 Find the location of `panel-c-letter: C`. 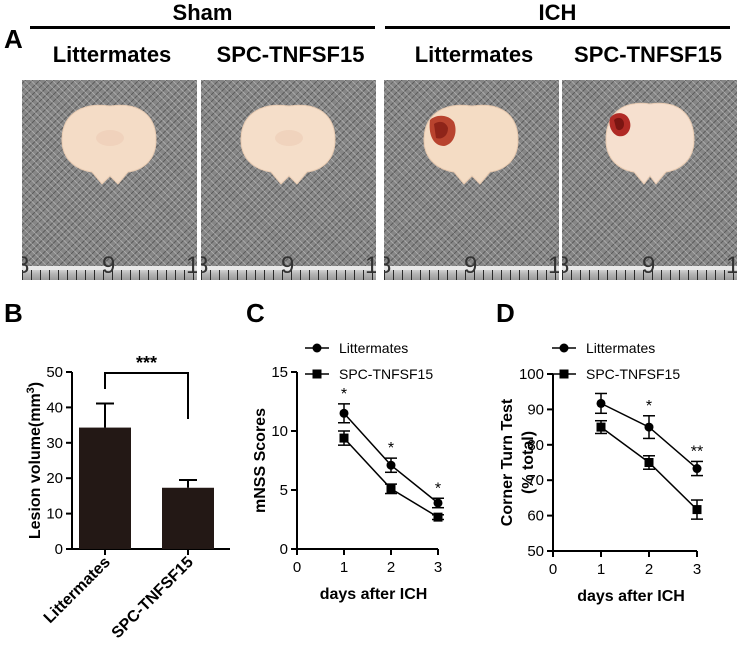

panel-c-letter: C is located at coordinates (255, 313).